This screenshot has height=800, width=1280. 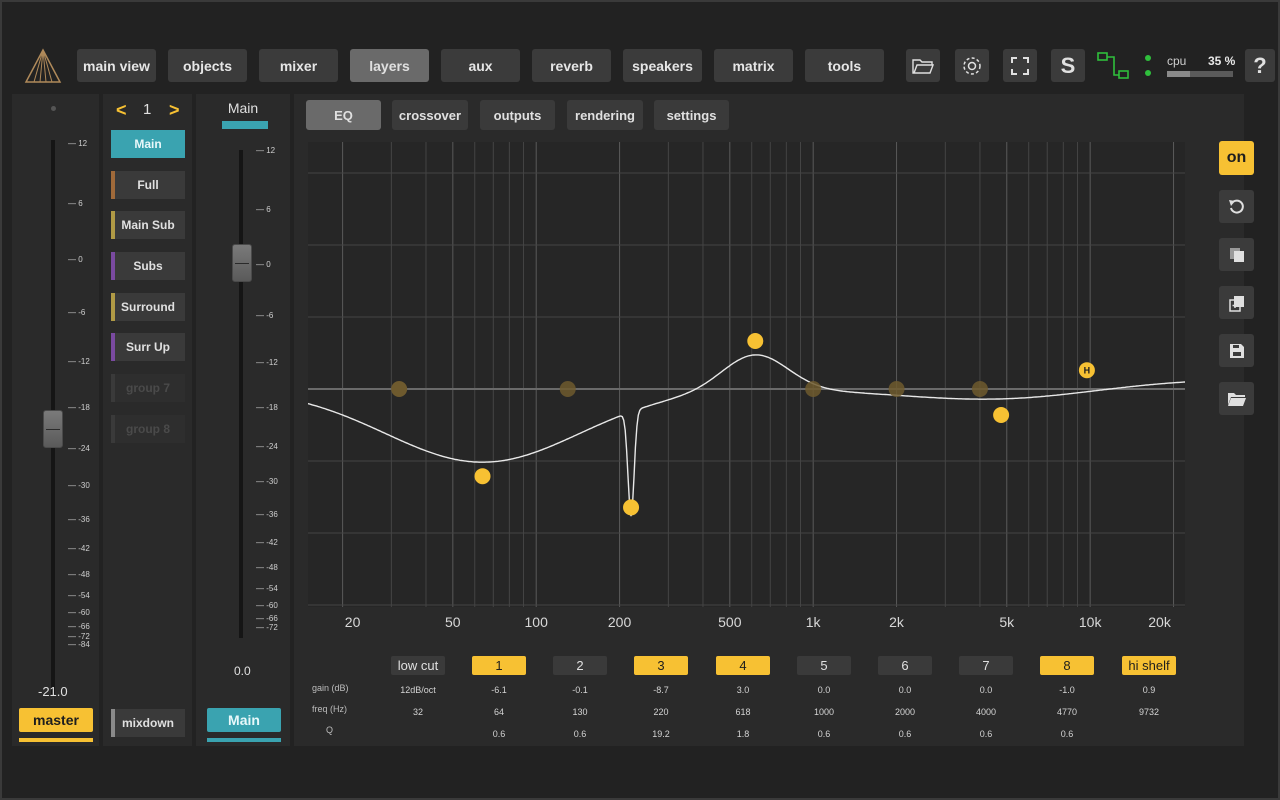 I want to click on nav-tab-tools: tools, so click(x=844, y=65).